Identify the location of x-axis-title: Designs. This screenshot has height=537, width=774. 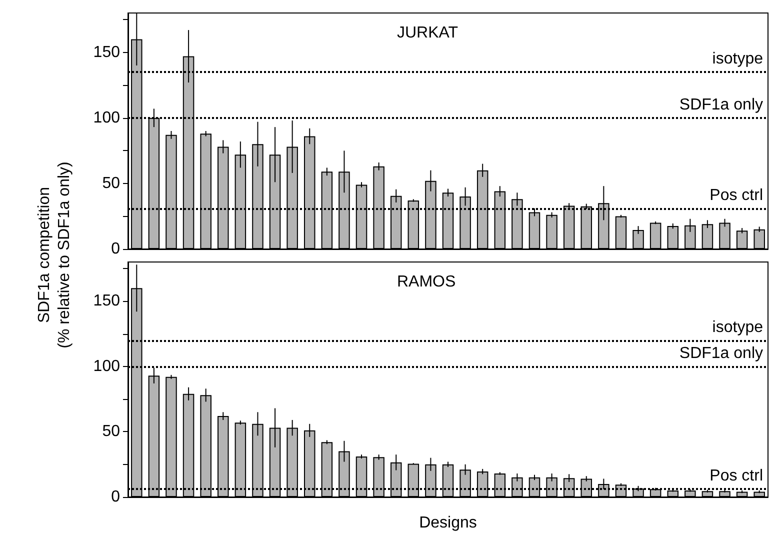
(448, 523).